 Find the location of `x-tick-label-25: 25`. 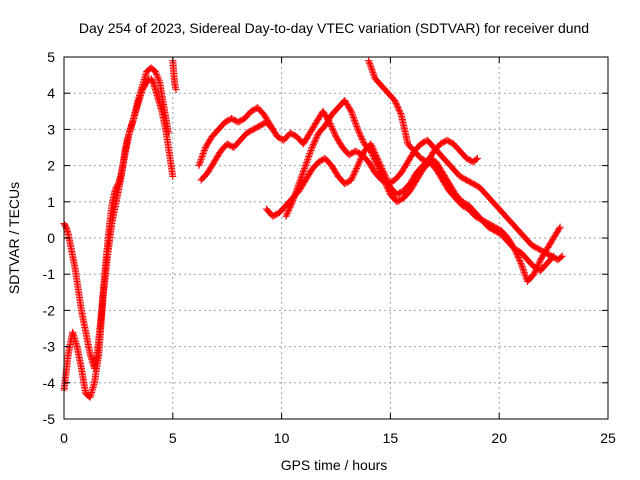

x-tick-label-25: 25 is located at coordinates (608, 438).